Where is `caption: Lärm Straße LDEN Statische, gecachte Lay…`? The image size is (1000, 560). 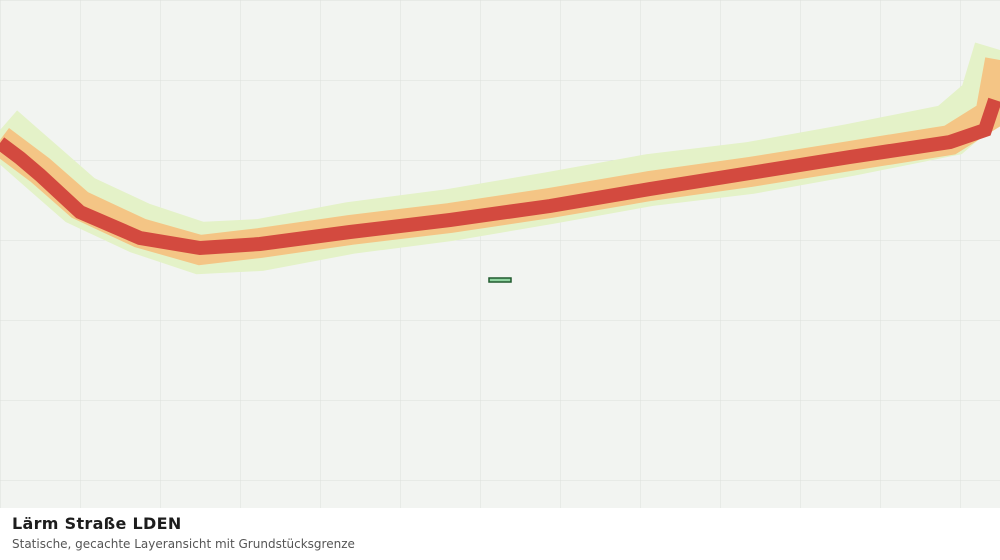 caption: Lärm Straße LDEN Statische, gecachte Lay… is located at coordinates (500, 534).